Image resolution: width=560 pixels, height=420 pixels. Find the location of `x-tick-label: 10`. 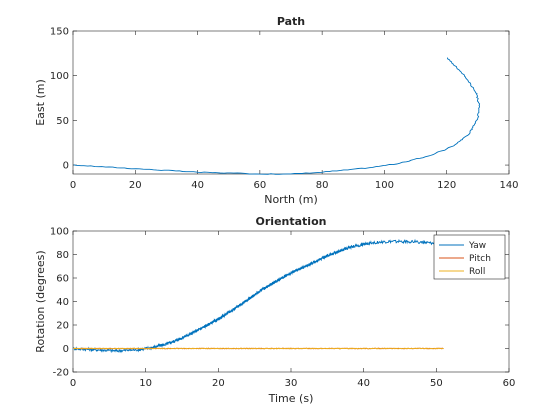

x-tick-label: 10 is located at coordinates (145, 383).